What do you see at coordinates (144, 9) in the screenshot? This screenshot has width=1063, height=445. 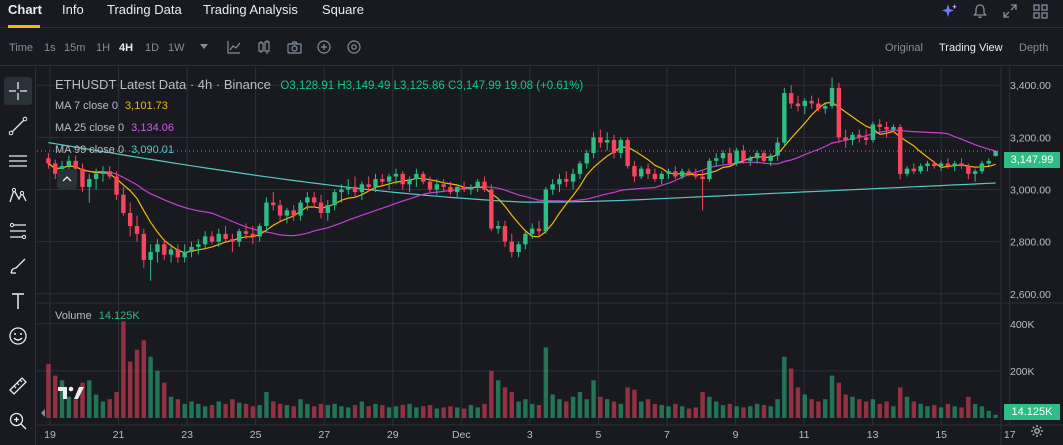 I see `tab-trading-data: Trading Data` at bounding box center [144, 9].